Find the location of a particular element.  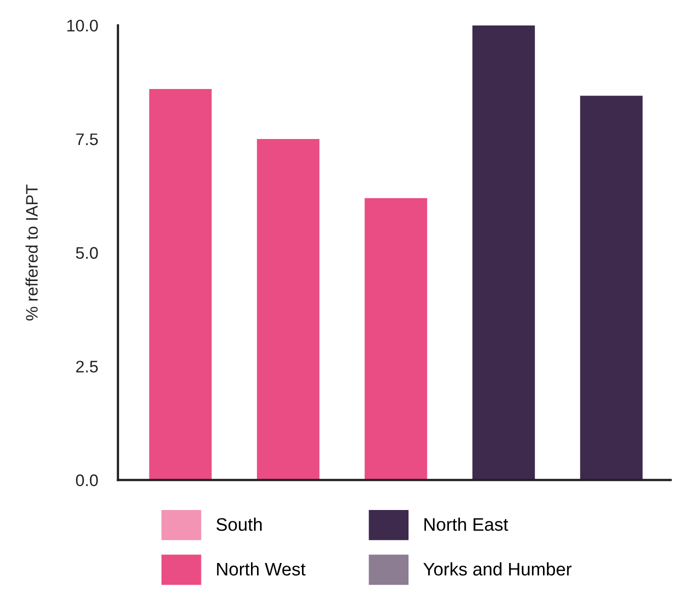

y-tick-label: 7.5 is located at coordinates (87, 140).